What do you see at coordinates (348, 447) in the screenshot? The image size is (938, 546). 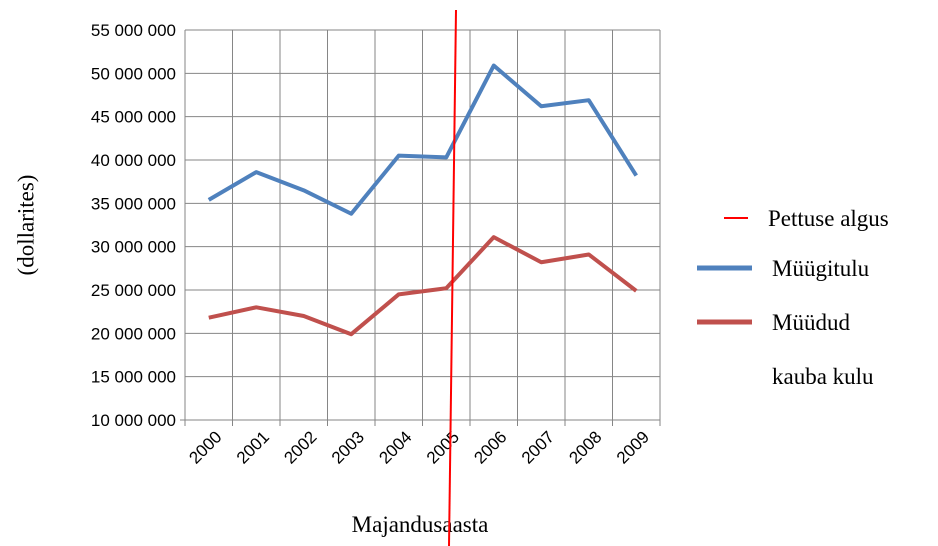 I see `x-tick-label: 2003` at bounding box center [348, 447].